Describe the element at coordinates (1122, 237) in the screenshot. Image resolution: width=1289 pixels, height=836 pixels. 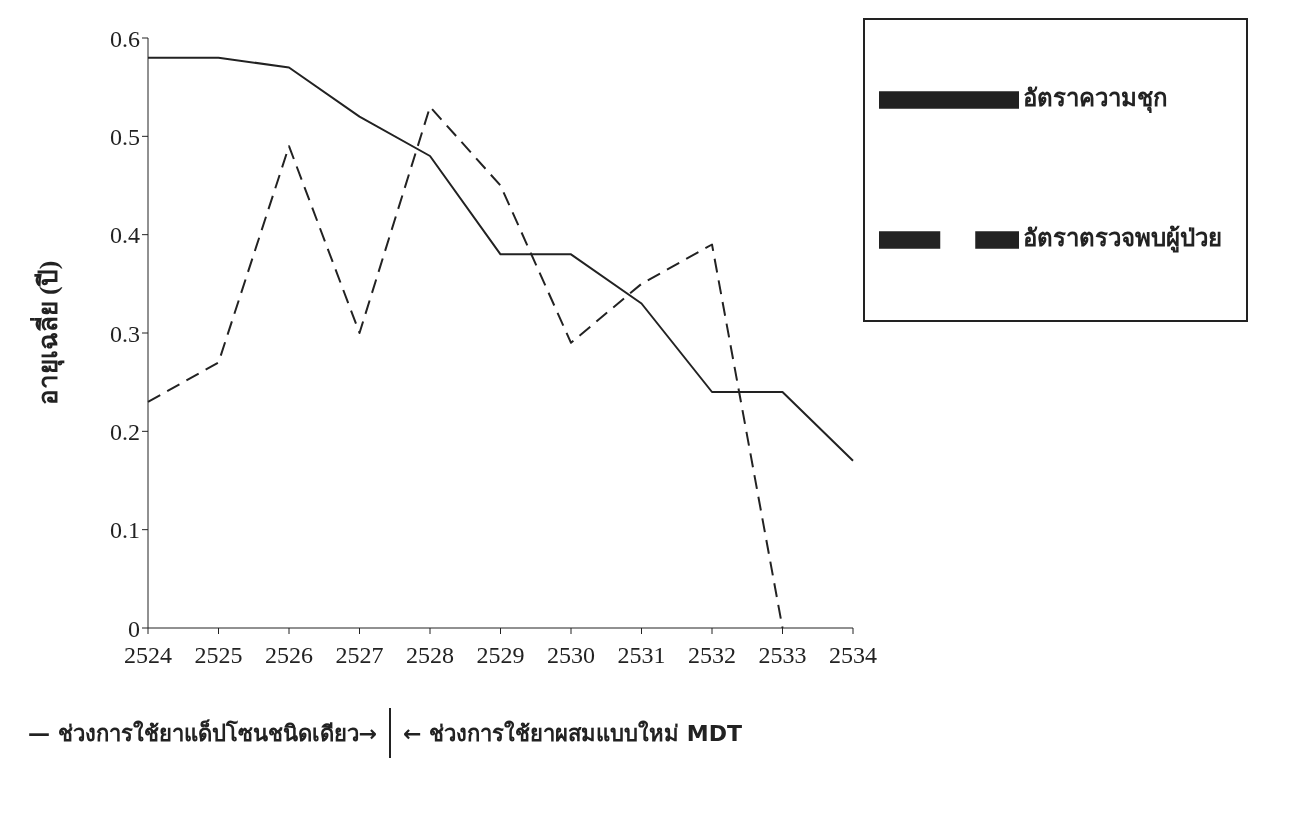
I see `text: อัตราตรวจพบผู้ป่วย` at that location.